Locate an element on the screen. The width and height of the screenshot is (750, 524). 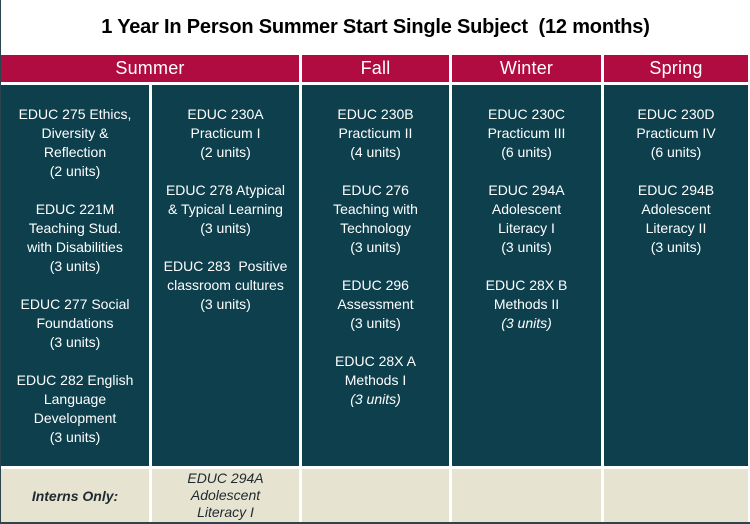
course-line: & Typical Learning is located at coordinates (225, 209).